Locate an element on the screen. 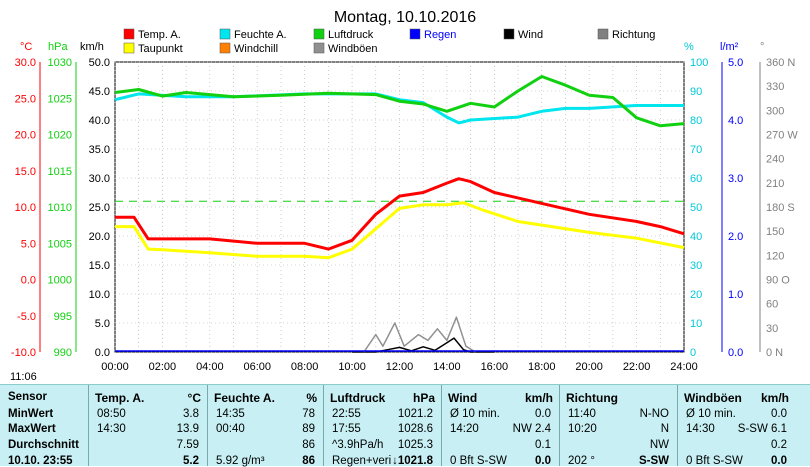 The image size is (810, 467). x-tick-0: 00:00 is located at coordinates (115, 366).